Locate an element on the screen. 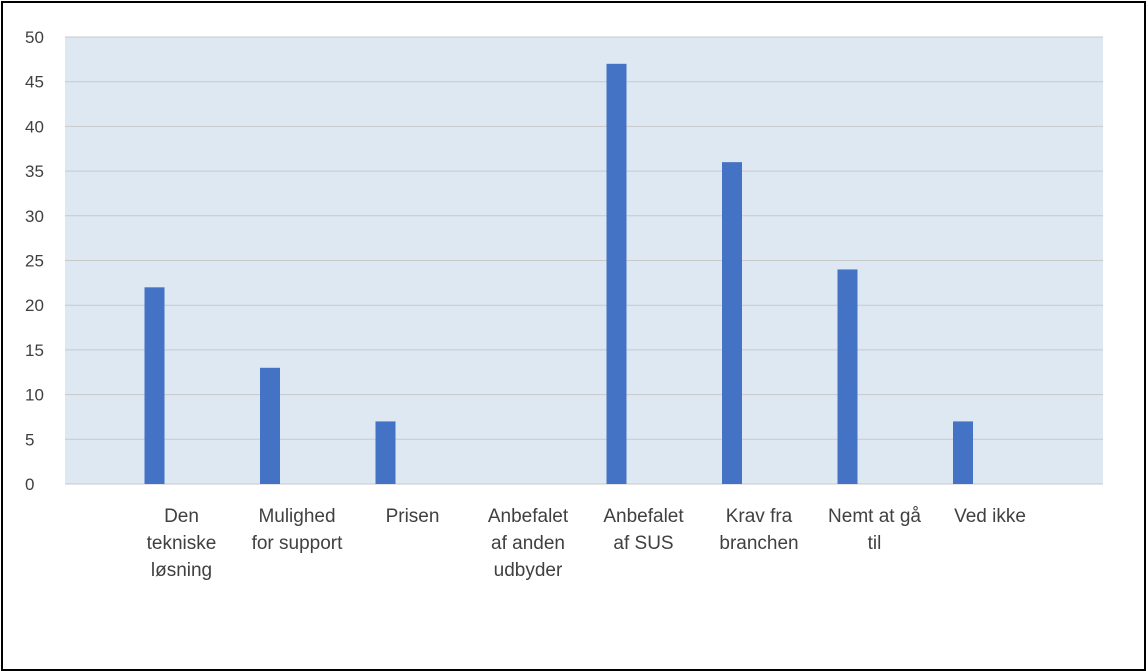 This screenshot has width=1148, height=671. y-tick-label: 45 is located at coordinates (34, 82).